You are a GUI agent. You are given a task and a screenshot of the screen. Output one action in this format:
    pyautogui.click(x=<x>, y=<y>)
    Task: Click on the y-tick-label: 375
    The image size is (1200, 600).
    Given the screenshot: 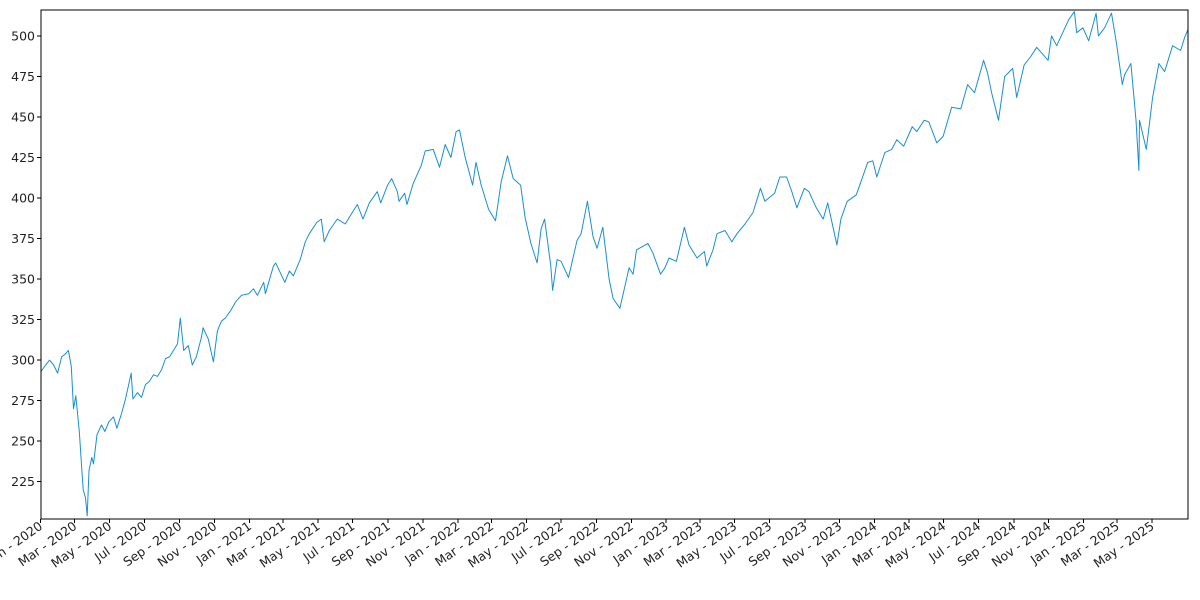 What is the action you would take?
    pyautogui.click(x=23, y=238)
    